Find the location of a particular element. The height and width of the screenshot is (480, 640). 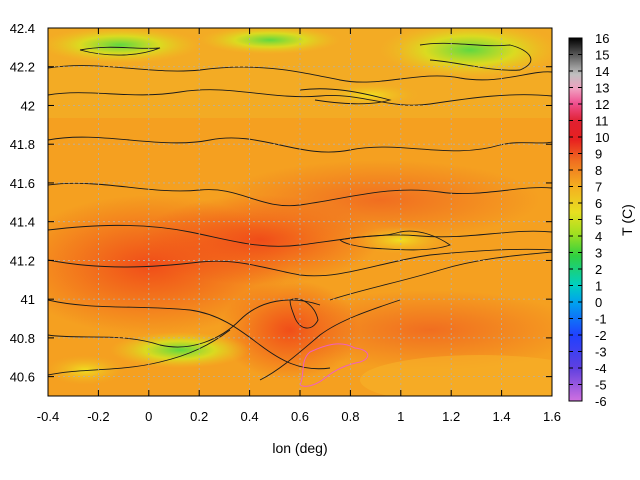

colorbar-tick-label: 9 is located at coordinates (598, 154).